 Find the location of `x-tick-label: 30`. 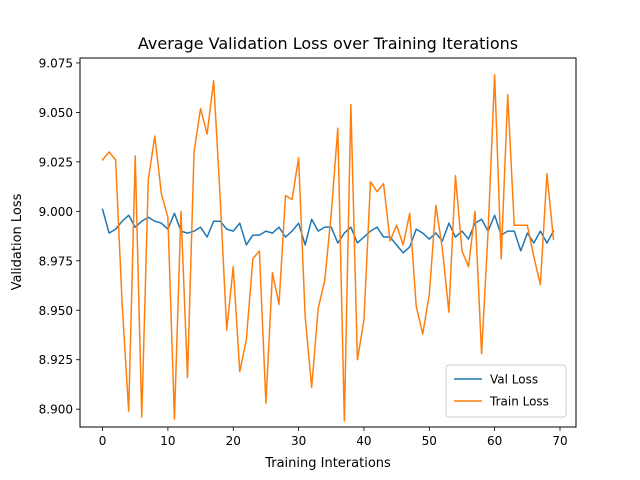

x-tick-label: 30 is located at coordinates (298, 441).